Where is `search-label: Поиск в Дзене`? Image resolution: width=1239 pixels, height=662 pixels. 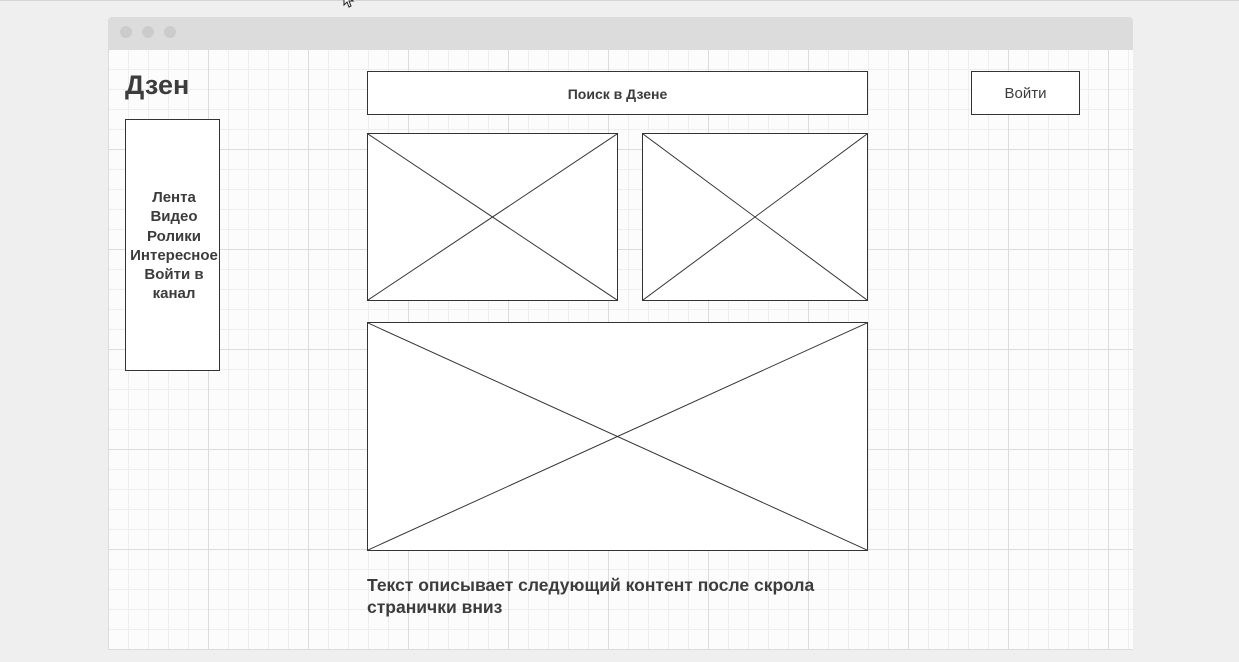
search-label: Поиск в Дзене is located at coordinates (617, 94).